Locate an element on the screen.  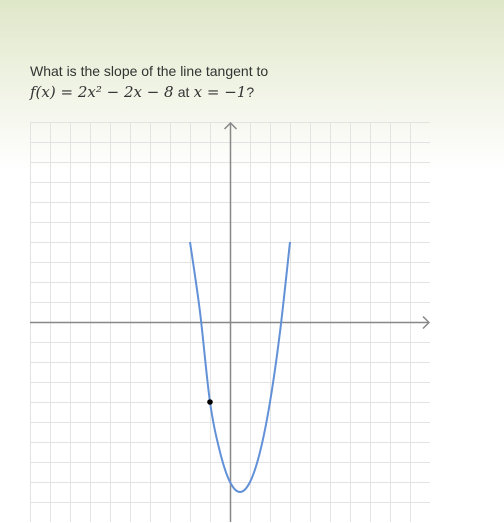
connector-text: at is located at coordinates (183, 92).